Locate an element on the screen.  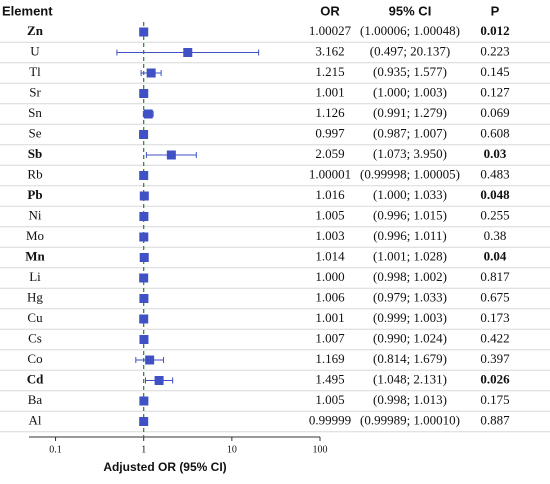
ci-value: (0.987; 1.007) is located at coordinates (410, 132).